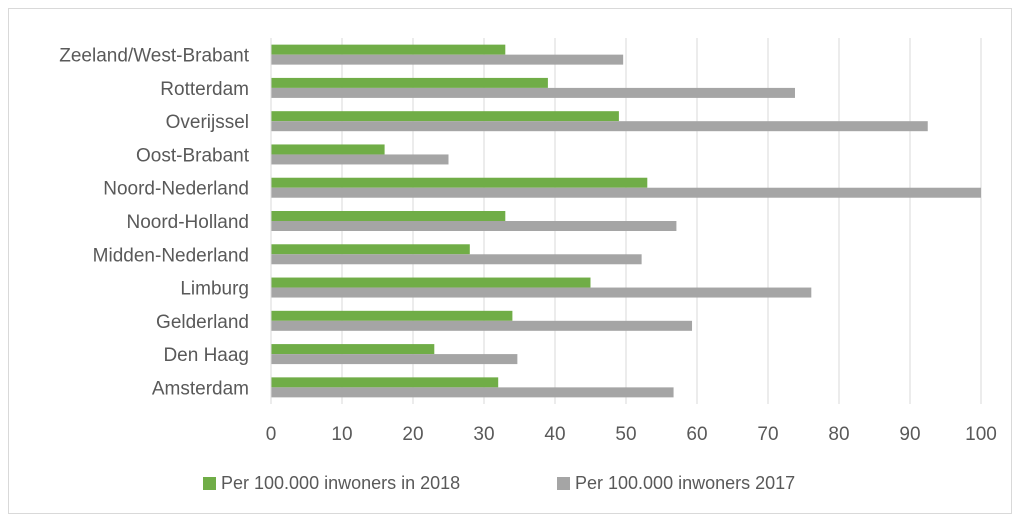  I want to click on bar-zeeland-west-brabant-2017, so click(447, 59).